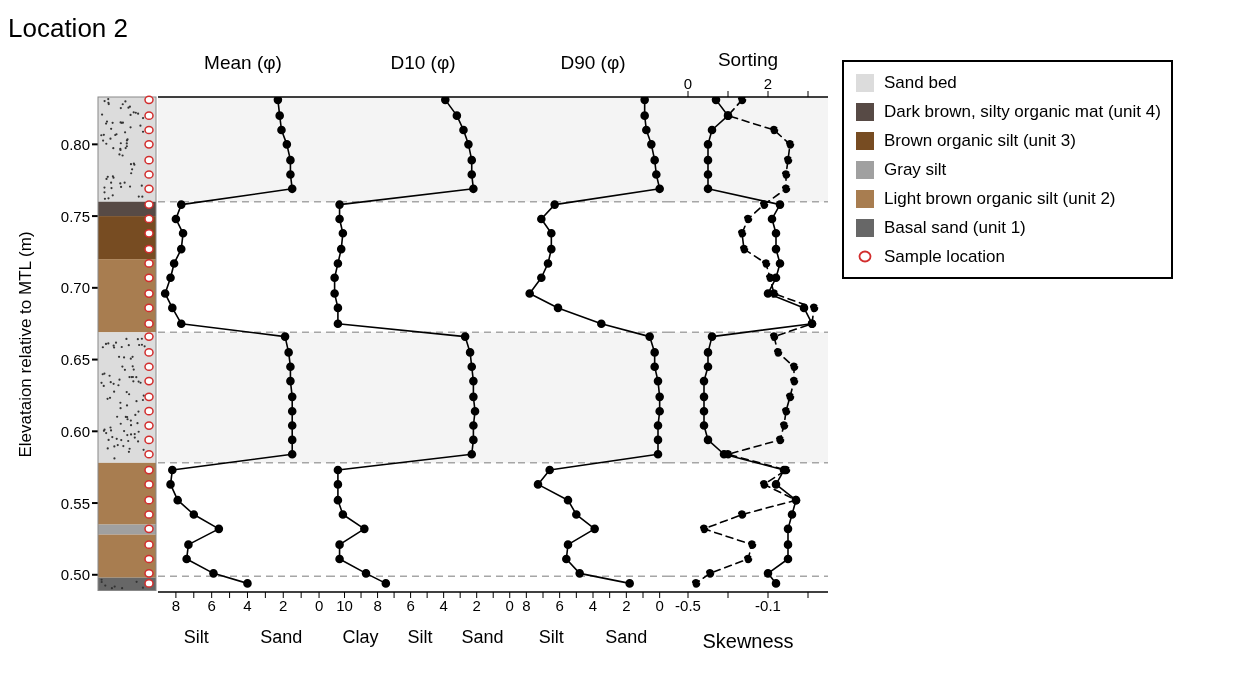 Image resolution: width=1243 pixels, height=685 pixels. What do you see at coordinates (944, 256) in the screenshot?
I see `text: Sample location` at bounding box center [944, 256].